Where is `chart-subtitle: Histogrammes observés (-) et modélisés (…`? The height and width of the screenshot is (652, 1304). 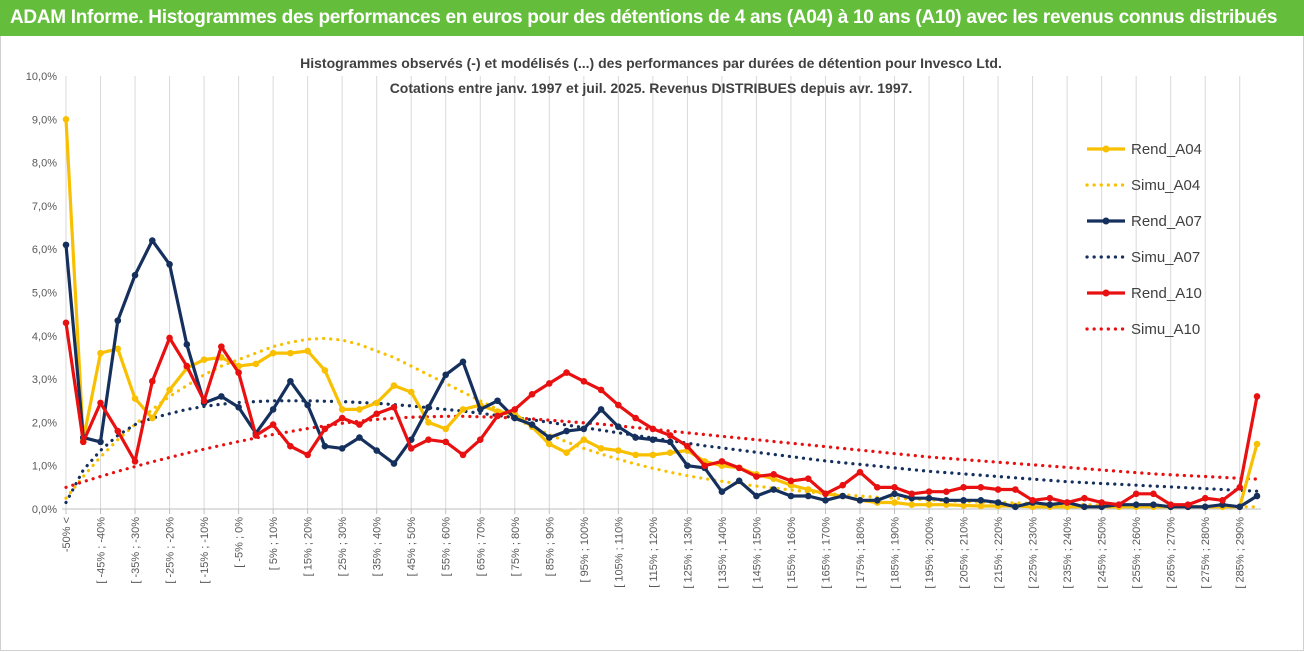
chart-subtitle: Histogrammes observés (-) et modélisés (… is located at coordinates (651, 75).